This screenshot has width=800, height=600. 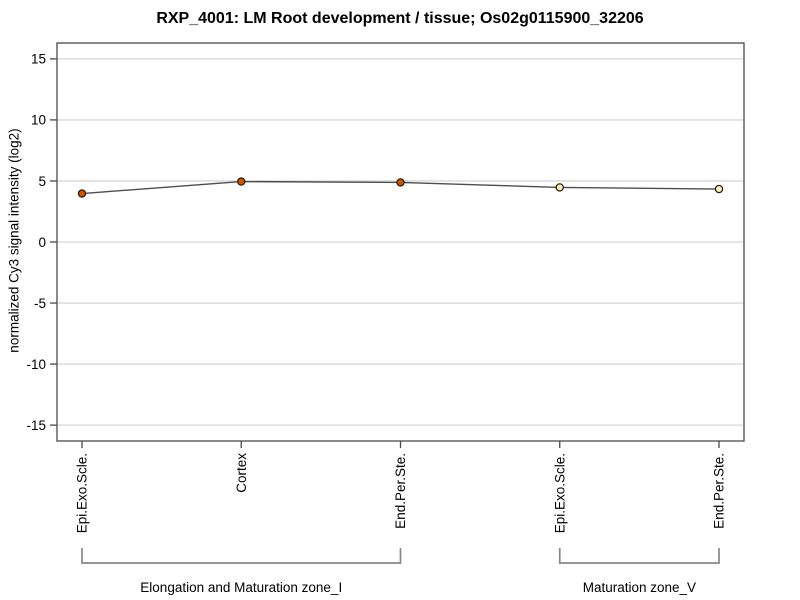 What do you see at coordinates (241, 473) in the screenshot?
I see `x-tick-label: Cortex` at bounding box center [241, 473].